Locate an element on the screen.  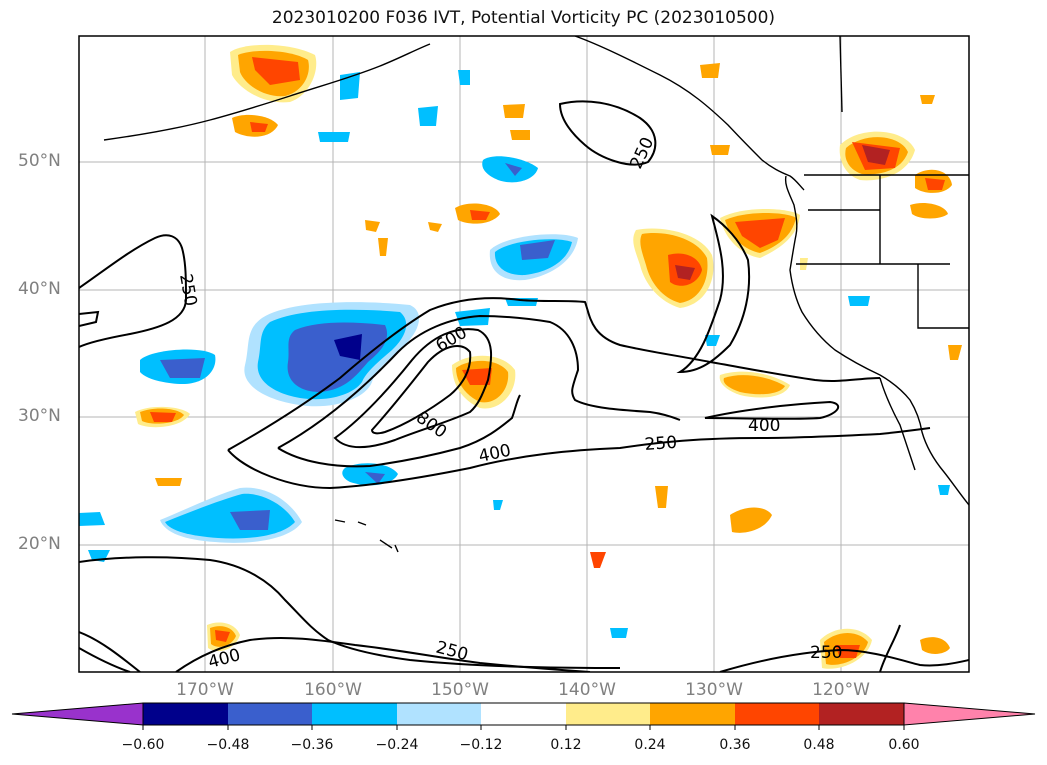
colorbar-tick-label: 0.12 is located at coordinates (566, 745).